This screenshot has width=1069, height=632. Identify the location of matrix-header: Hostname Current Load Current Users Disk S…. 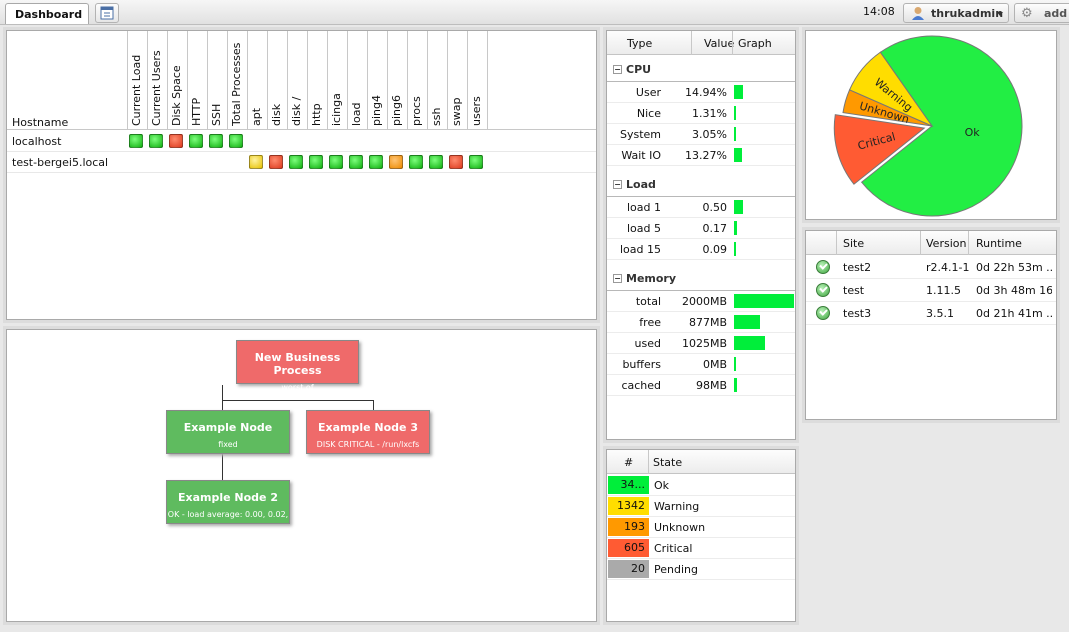
(301, 80).